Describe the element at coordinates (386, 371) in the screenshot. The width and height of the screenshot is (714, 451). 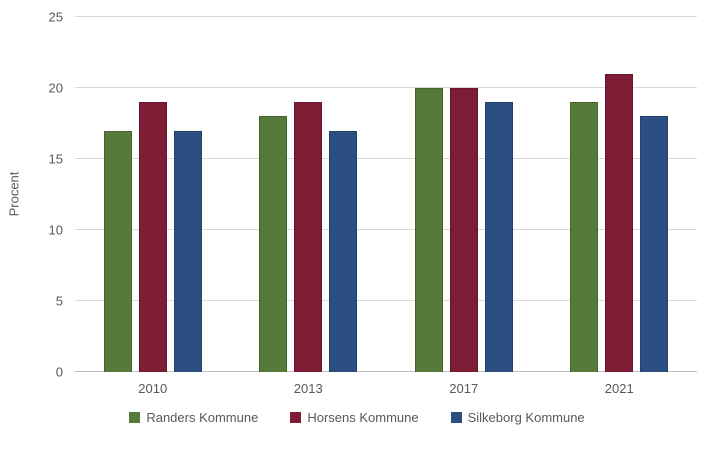
I see `x-axis-line` at that location.